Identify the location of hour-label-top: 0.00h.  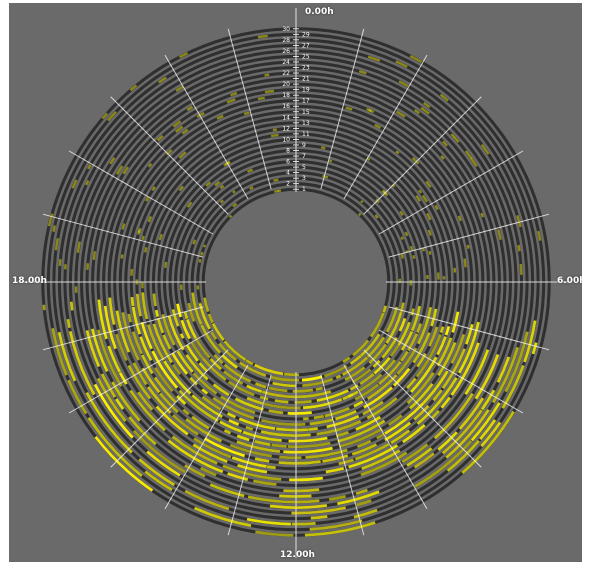
(319, 12).